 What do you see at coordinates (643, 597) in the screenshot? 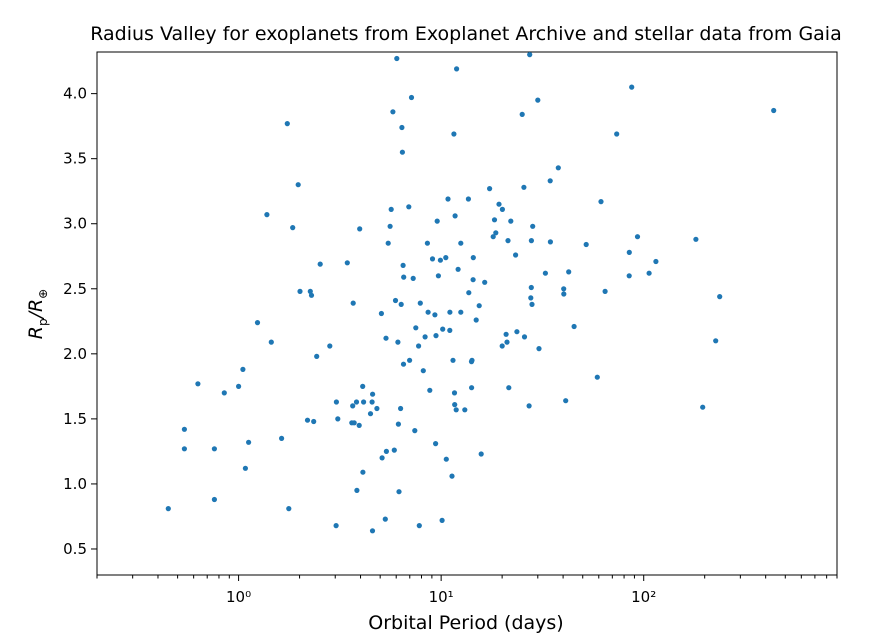
I see `x-tick-label: 10²` at bounding box center [643, 597].